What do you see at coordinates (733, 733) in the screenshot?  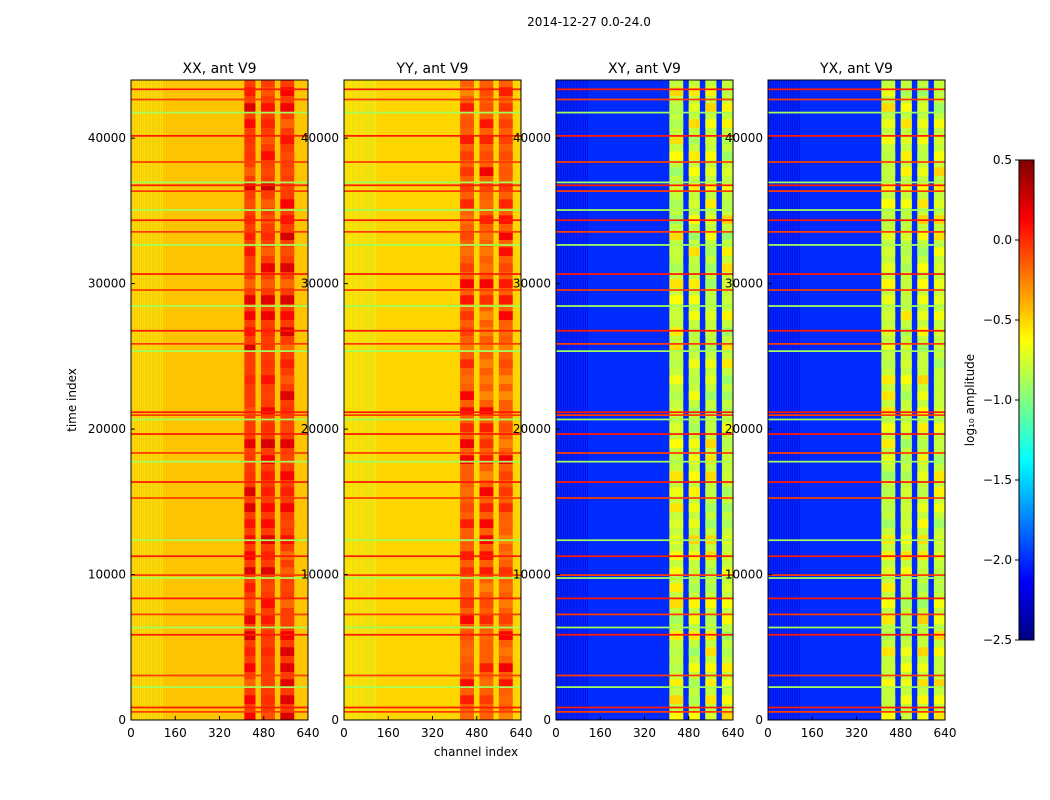 I see `x-tick-label: 640` at bounding box center [733, 733].